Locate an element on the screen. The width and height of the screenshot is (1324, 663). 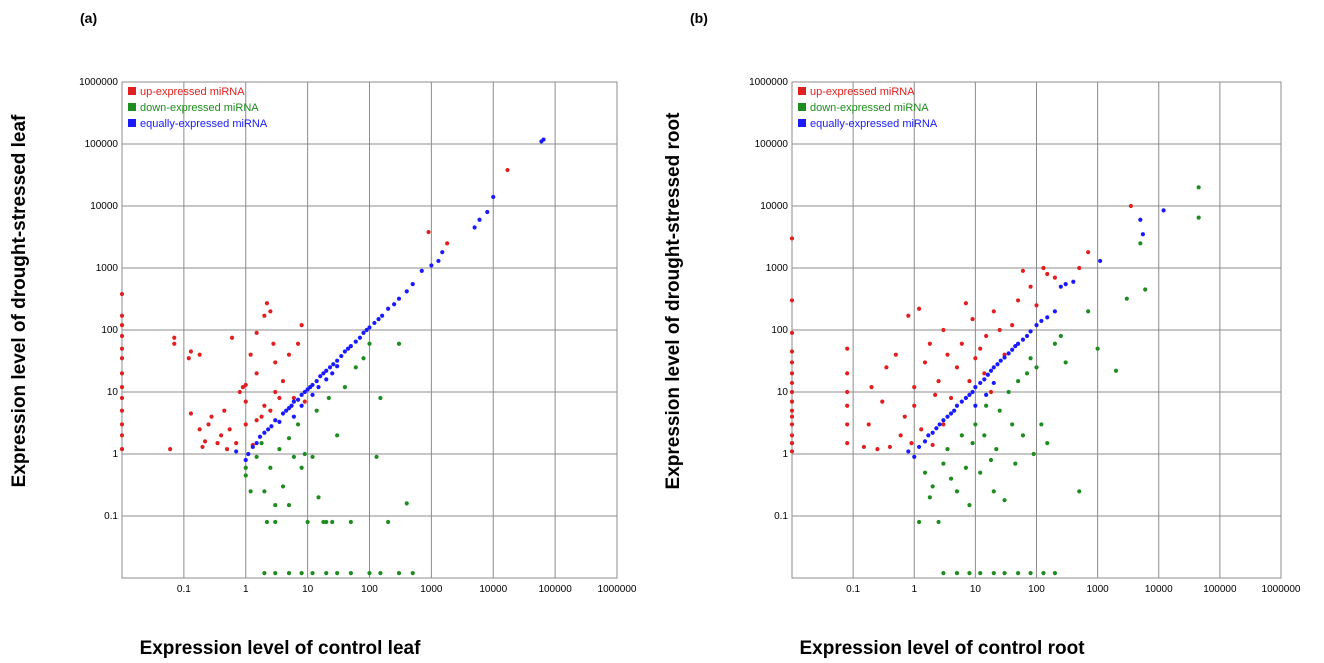
x-tick-label: 1000 is located at coordinates (431, 589).